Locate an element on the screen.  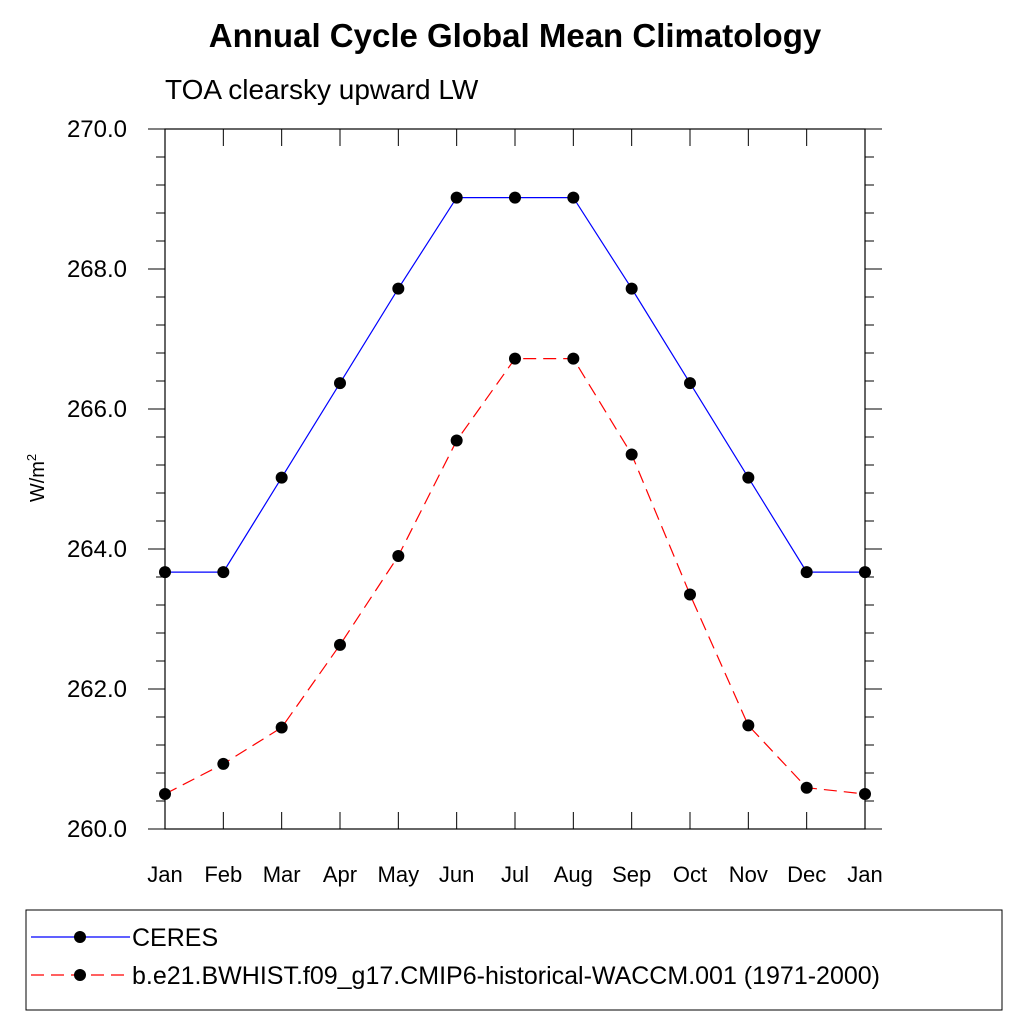
x-tick-label: Mar is located at coordinates (282, 874).